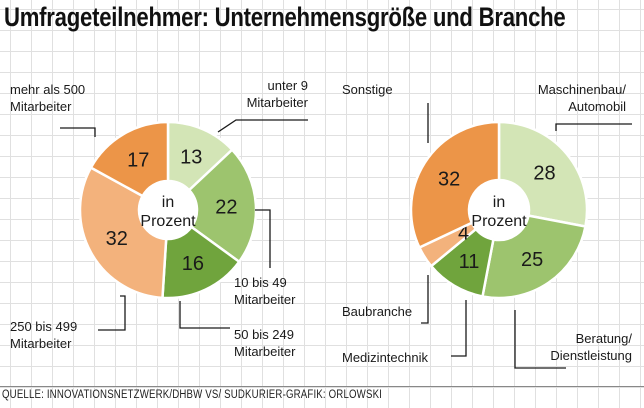  What do you see at coordinates (191, 157) in the screenshot?
I see `slice-value-label: 13` at bounding box center [191, 157].